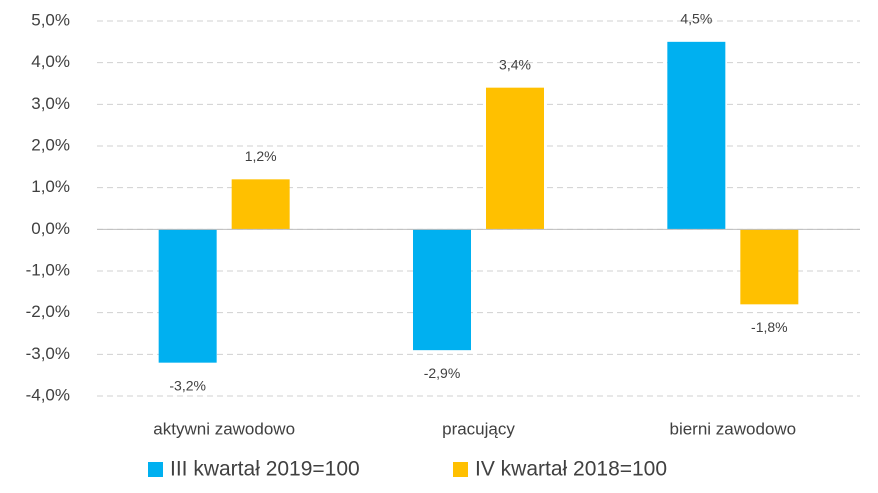 The width and height of the screenshot is (878, 493). Describe the element at coordinates (48, 269) in the screenshot. I see `y-tick-label: -1,0%` at that location.